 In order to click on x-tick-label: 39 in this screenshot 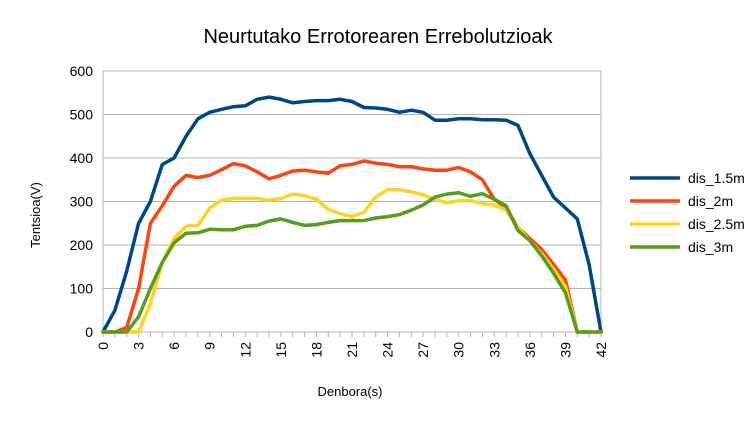, I will do `click(565, 350)`.